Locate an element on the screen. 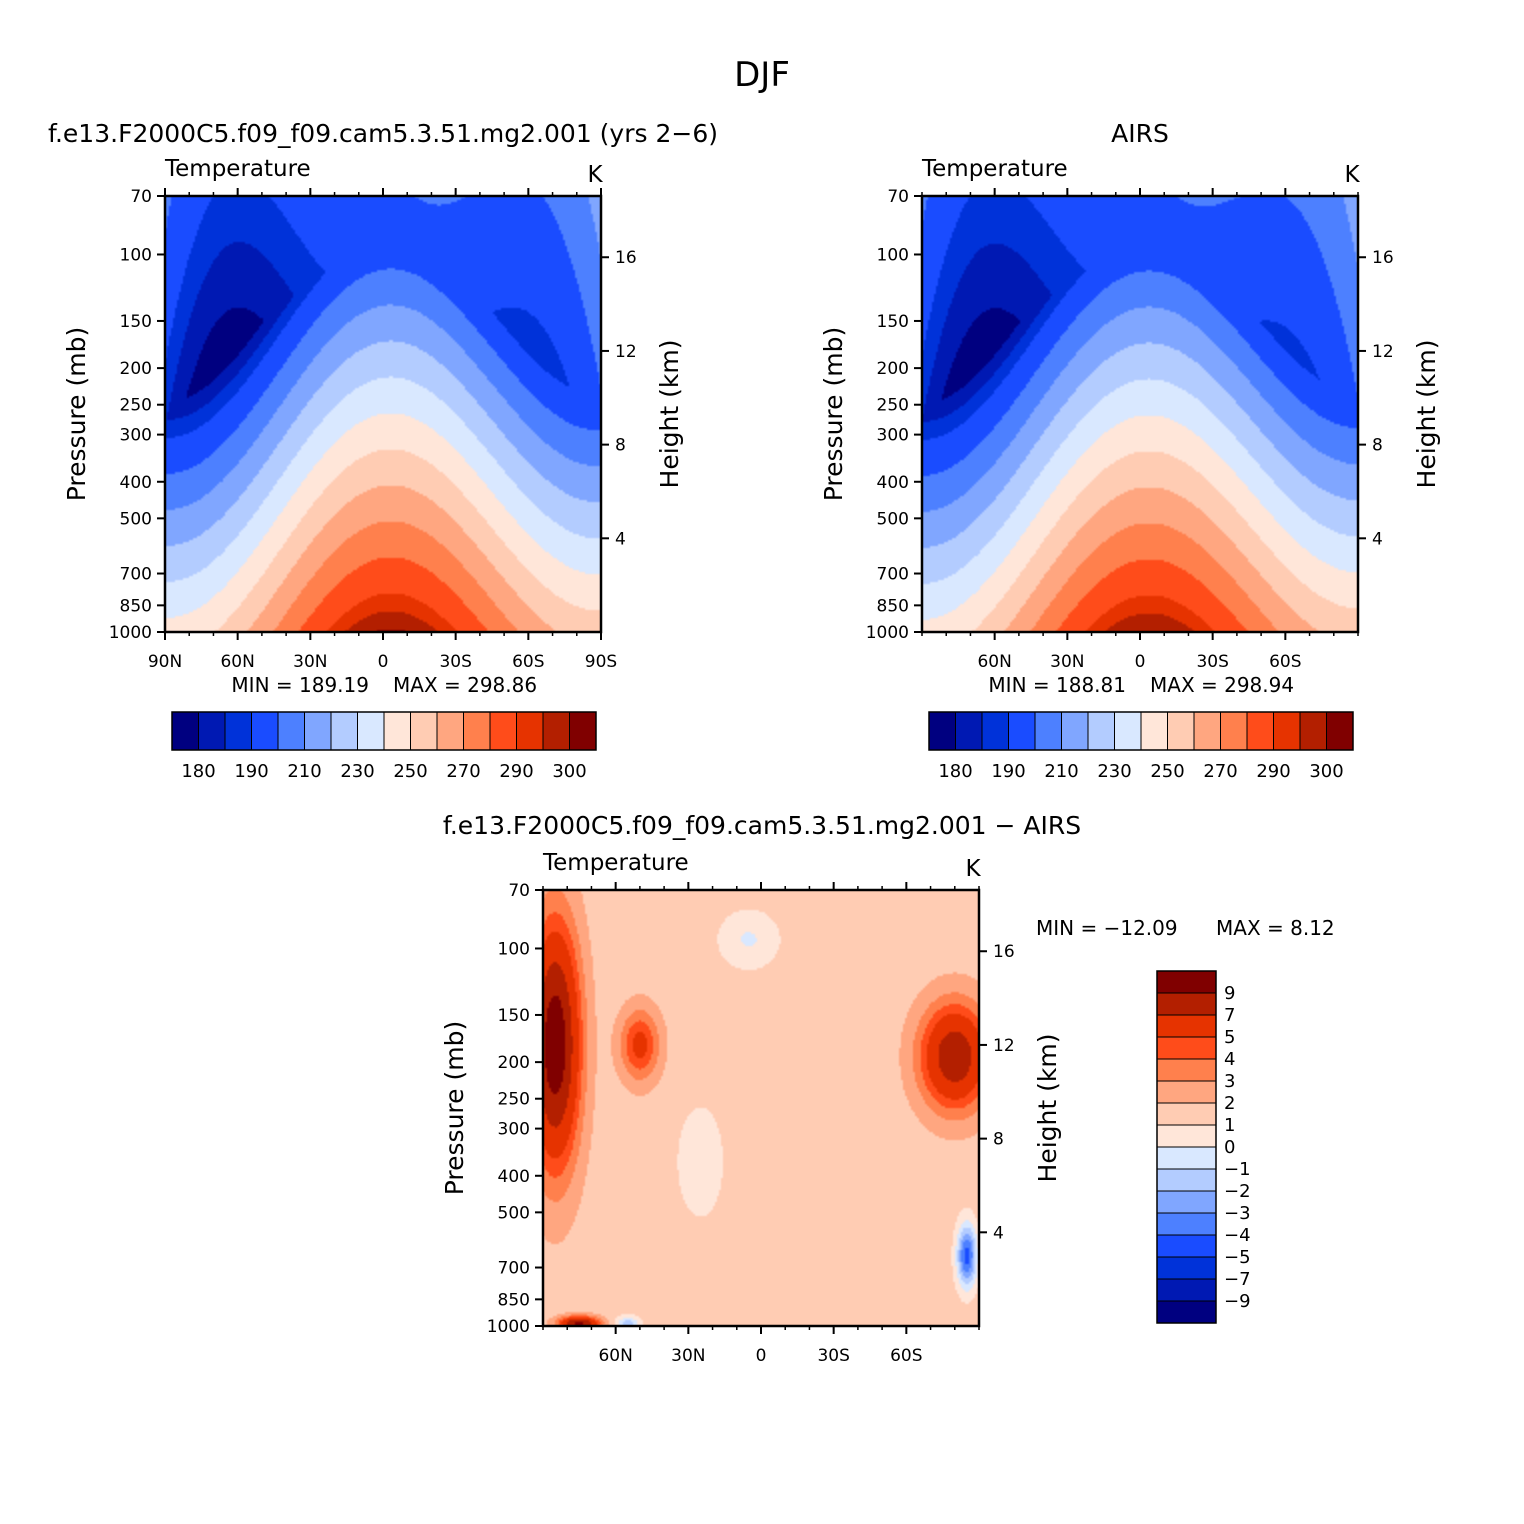  colorbar-label: −1 is located at coordinates (1237, 1169).